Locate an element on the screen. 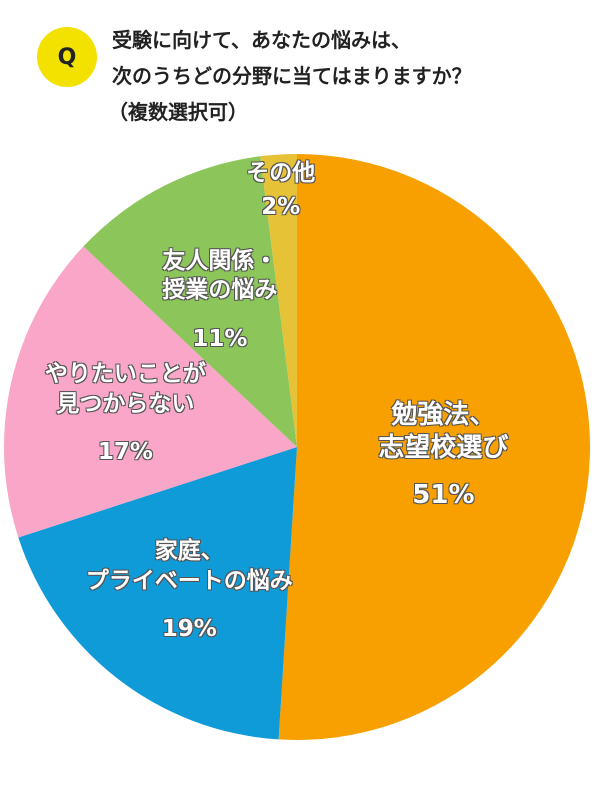 The image size is (600, 800). slice-label: 勉強法、 志望校選び is located at coordinates (443, 431).